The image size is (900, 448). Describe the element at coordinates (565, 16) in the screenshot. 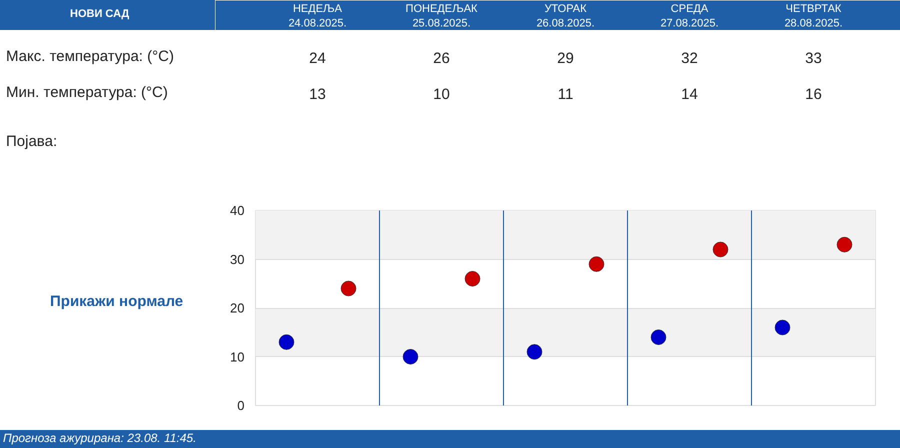

I see `category-label: УТОРАК 26.08.2025.` at that location.